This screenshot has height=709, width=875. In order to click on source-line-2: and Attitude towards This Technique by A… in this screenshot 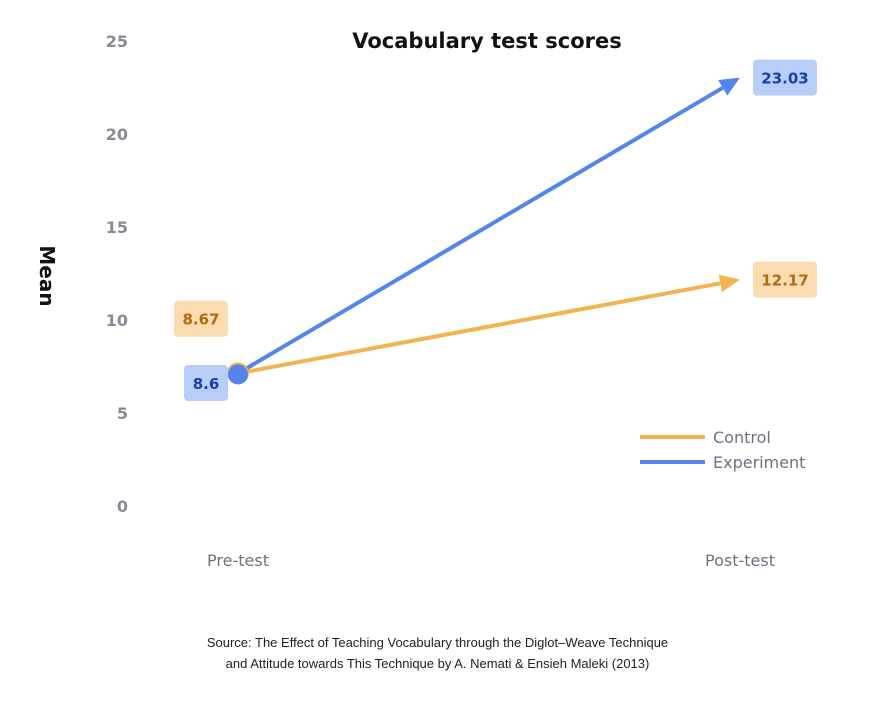, I will do `click(437, 663)`.